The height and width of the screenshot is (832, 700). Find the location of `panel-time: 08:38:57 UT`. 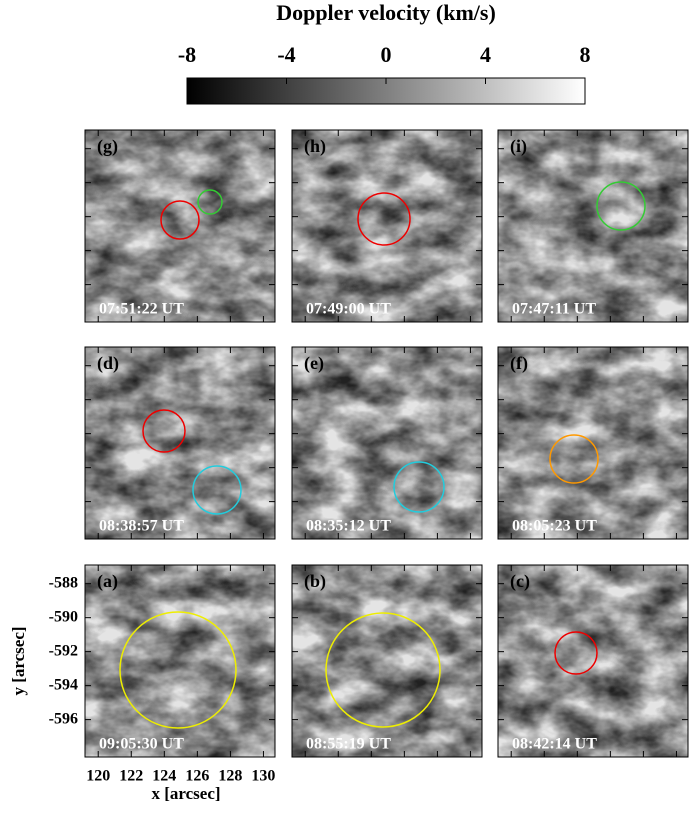

panel-time: 08:38:57 UT is located at coordinates (141, 526).